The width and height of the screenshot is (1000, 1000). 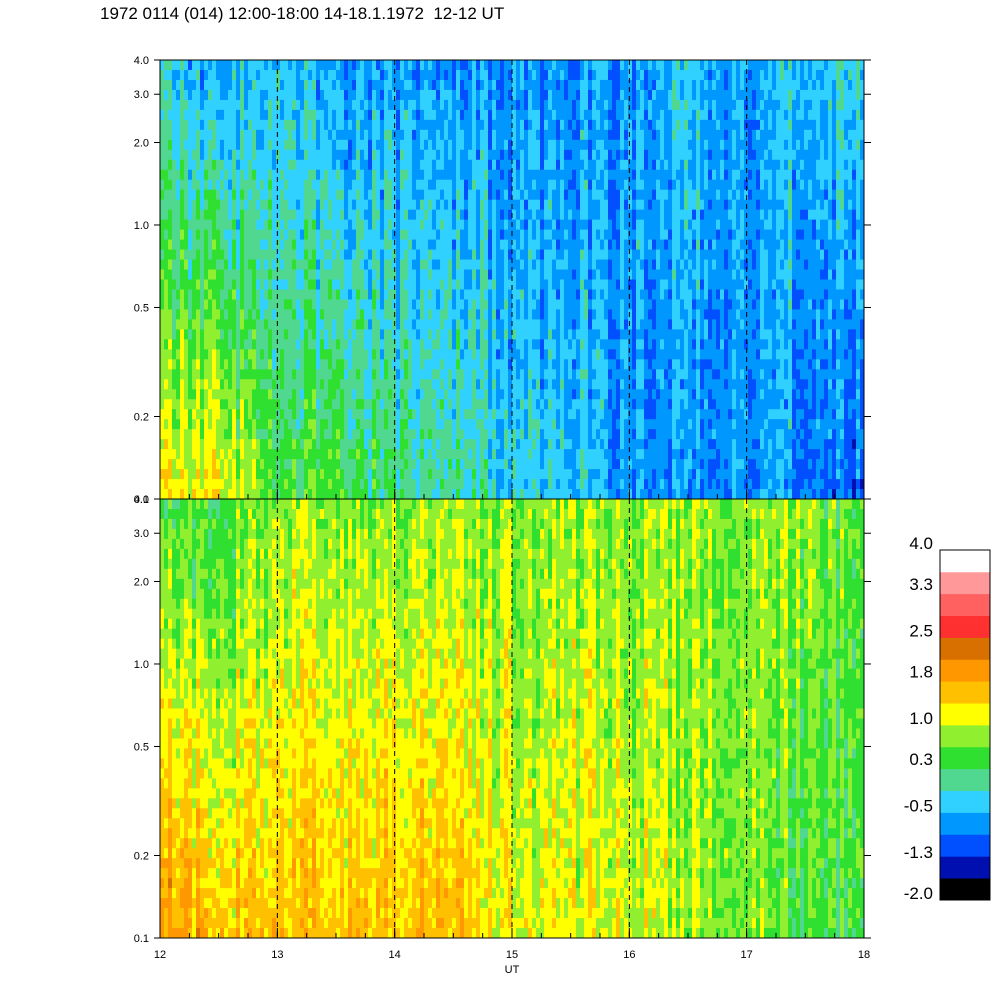 What do you see at coordinates (512, 955) in the screenshot?
I see `xtick-label: 15` at bounding box center [512, 955].